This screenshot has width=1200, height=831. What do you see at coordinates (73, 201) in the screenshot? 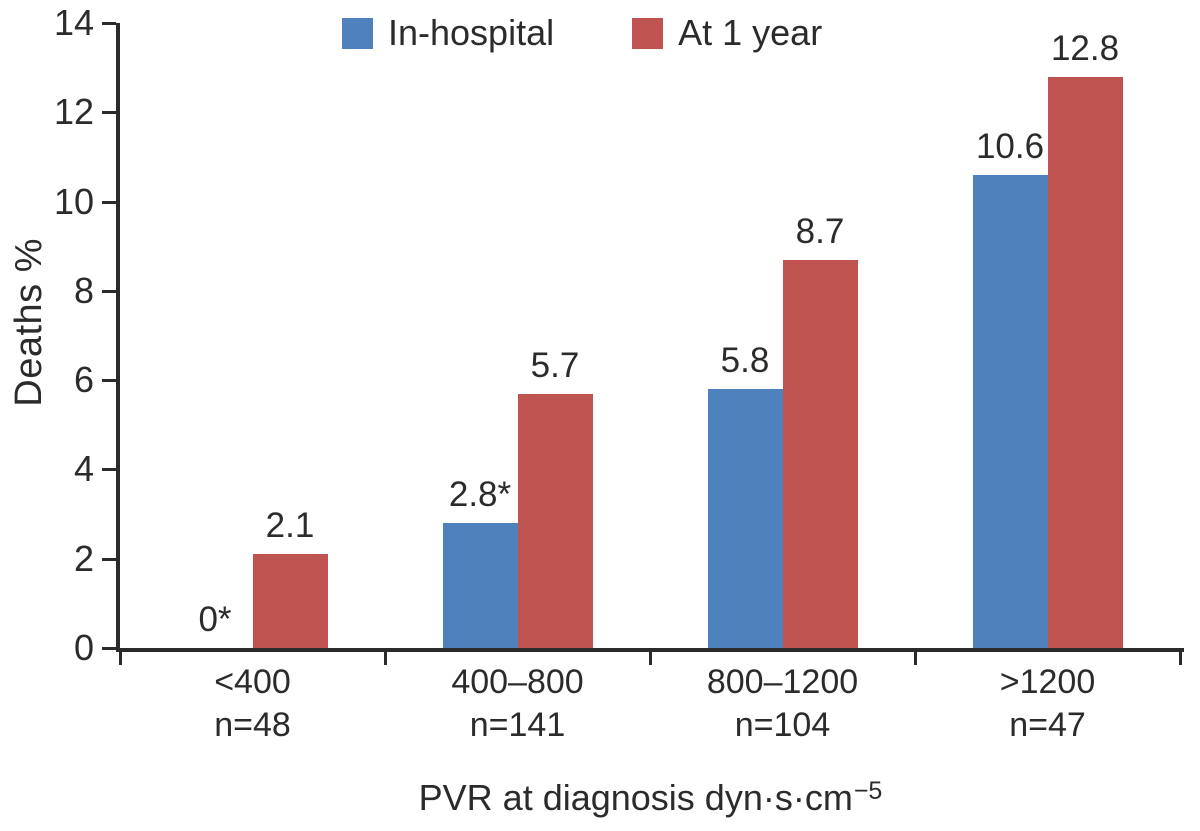
I see `y-tick-label: 10` at bounding box center [73, 201].